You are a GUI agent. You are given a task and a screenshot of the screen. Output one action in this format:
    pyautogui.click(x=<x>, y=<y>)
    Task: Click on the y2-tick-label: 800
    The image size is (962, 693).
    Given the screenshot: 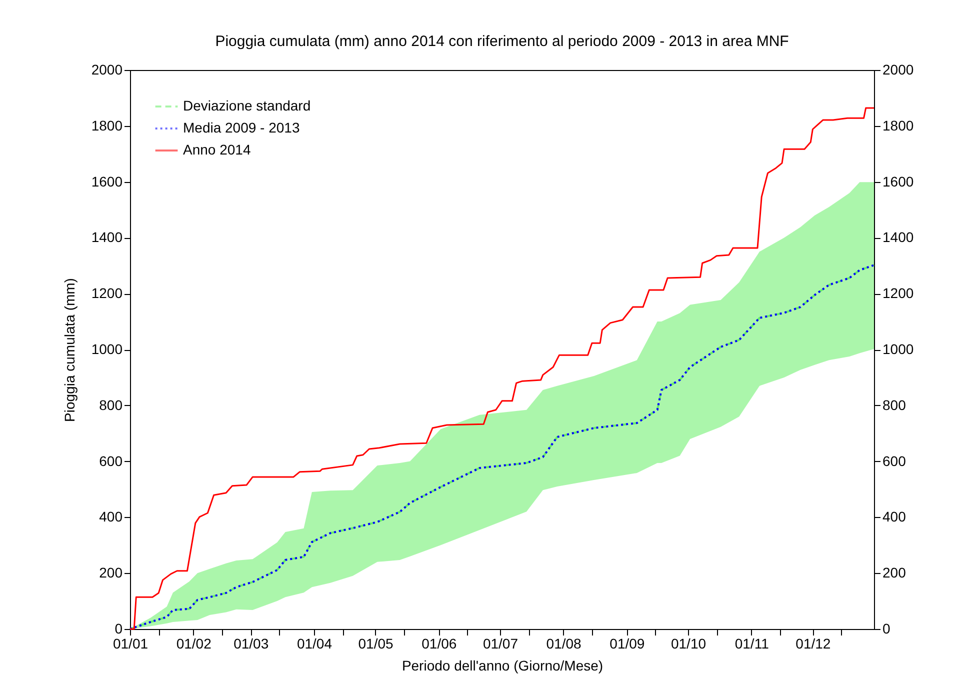 What is the action you would take?
    pyautogui.click(x=894, y=404)
    